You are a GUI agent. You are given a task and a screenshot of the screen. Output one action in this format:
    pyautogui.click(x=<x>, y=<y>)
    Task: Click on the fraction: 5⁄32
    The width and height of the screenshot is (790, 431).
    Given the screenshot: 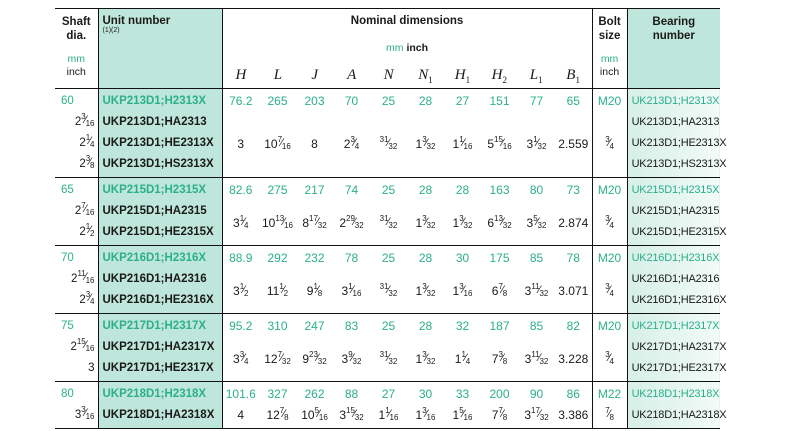 What is the action you would take?
    pyautogui.click(x=540, y=221)
    